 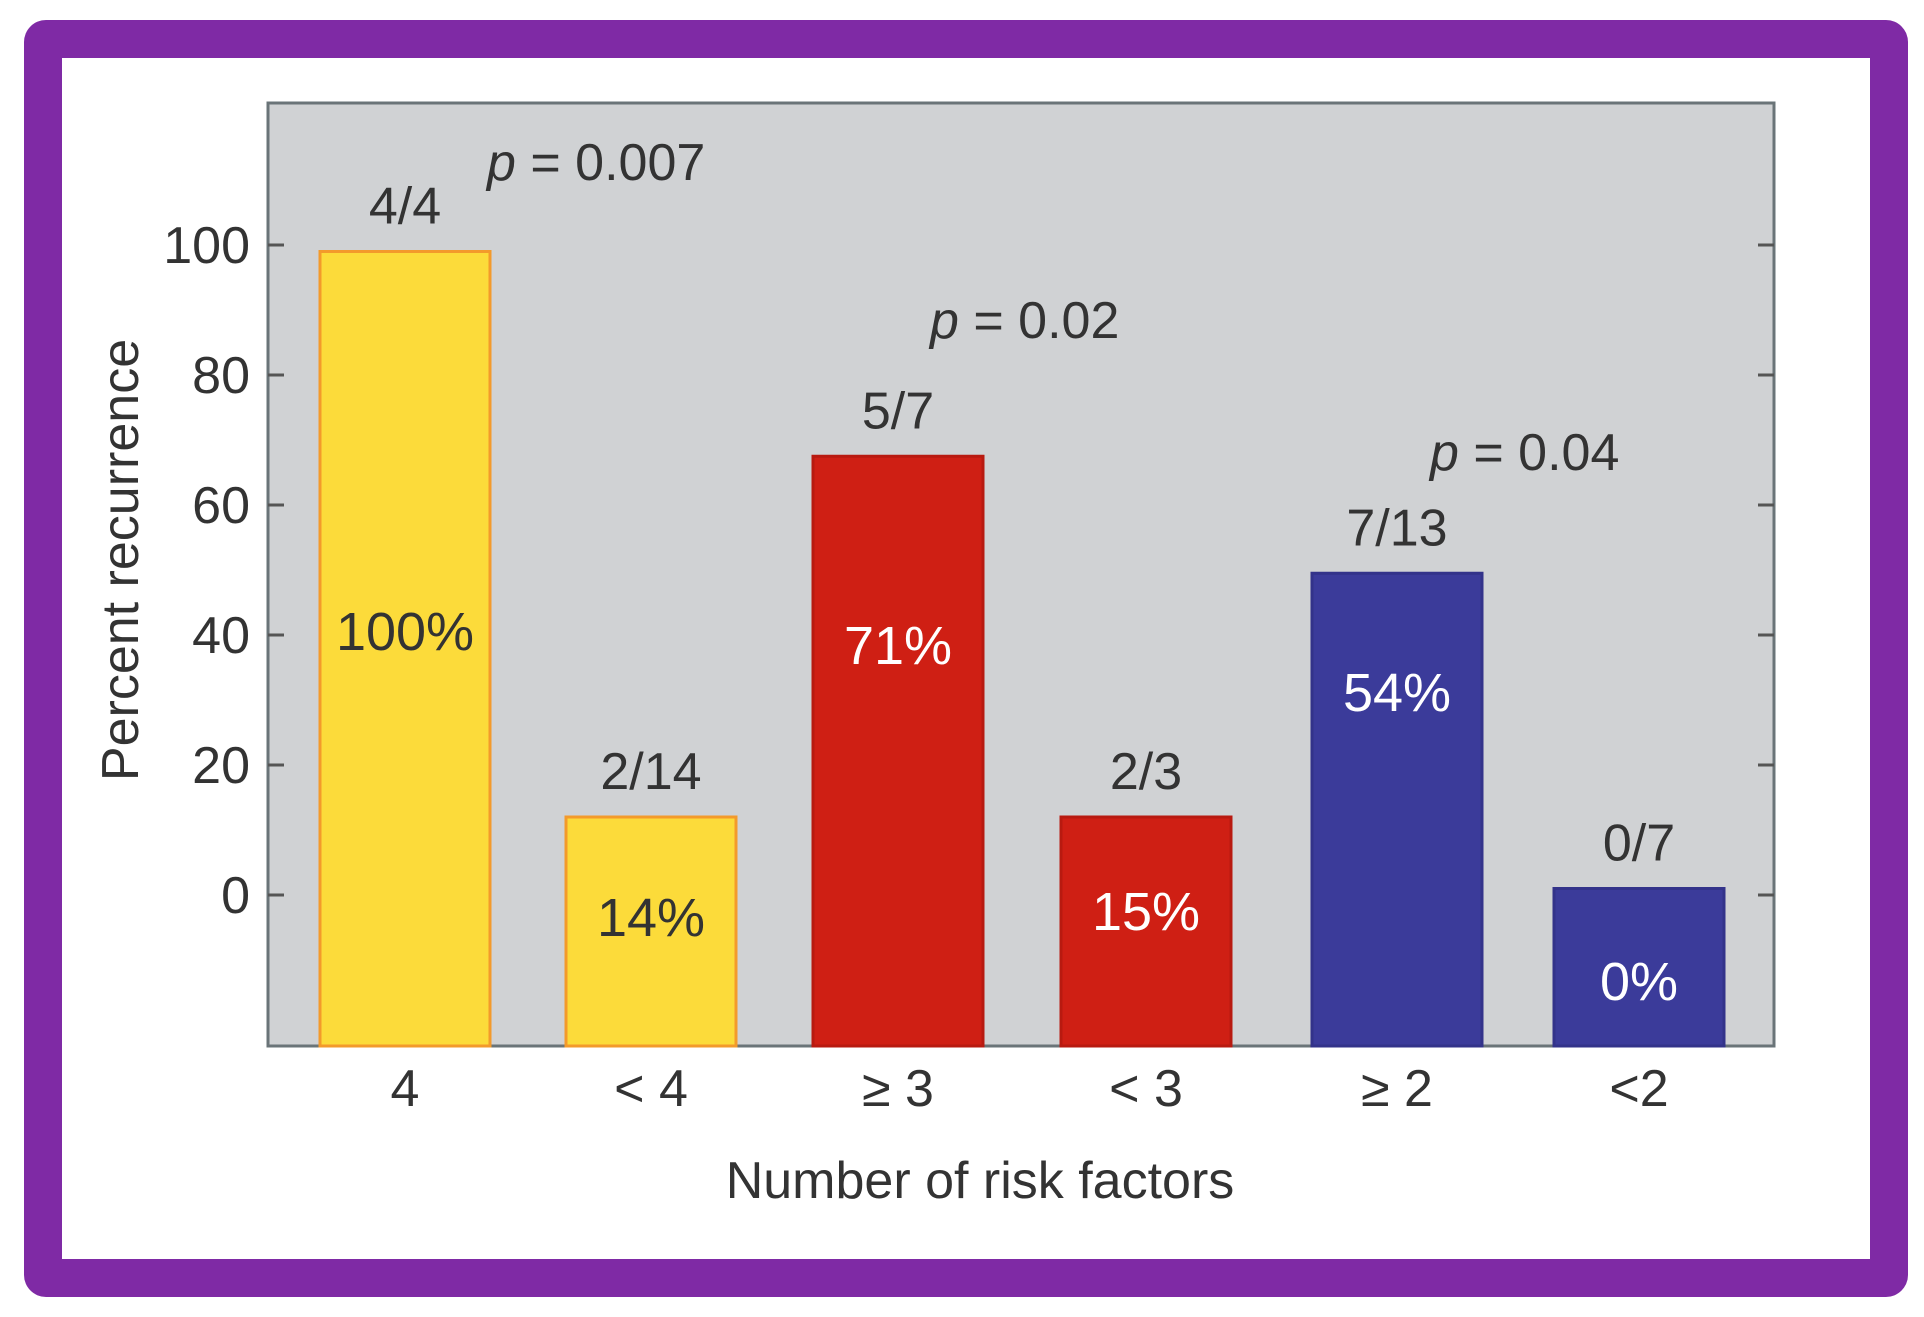 What do you see at coordinates (1396, 528) in the screenshot?
I see `fraction-label: 7/13` at bounding box center [1396, 528].